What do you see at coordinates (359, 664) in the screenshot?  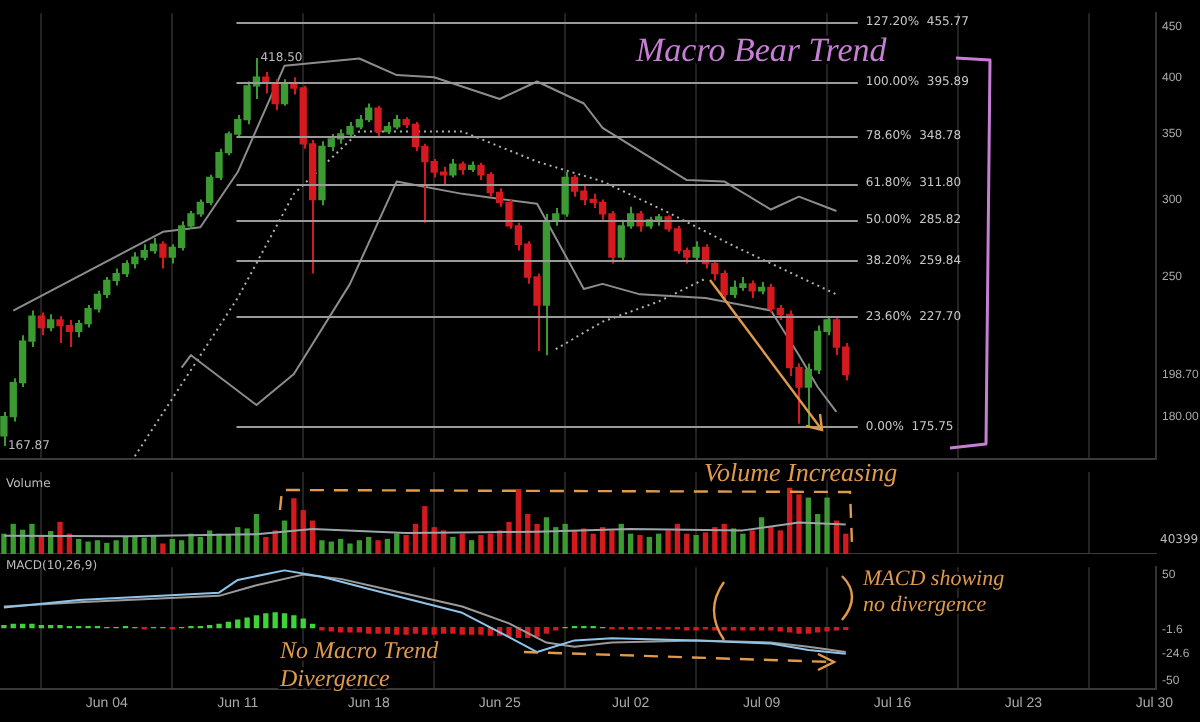 I see `annotation: No Macro Trend Divergence` at bounding box center [359, 664].